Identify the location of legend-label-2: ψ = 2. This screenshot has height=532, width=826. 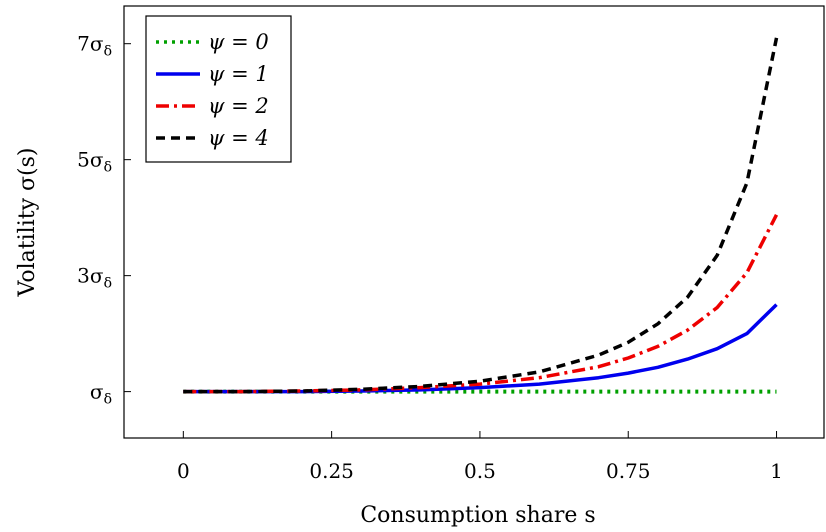
(238, 106).